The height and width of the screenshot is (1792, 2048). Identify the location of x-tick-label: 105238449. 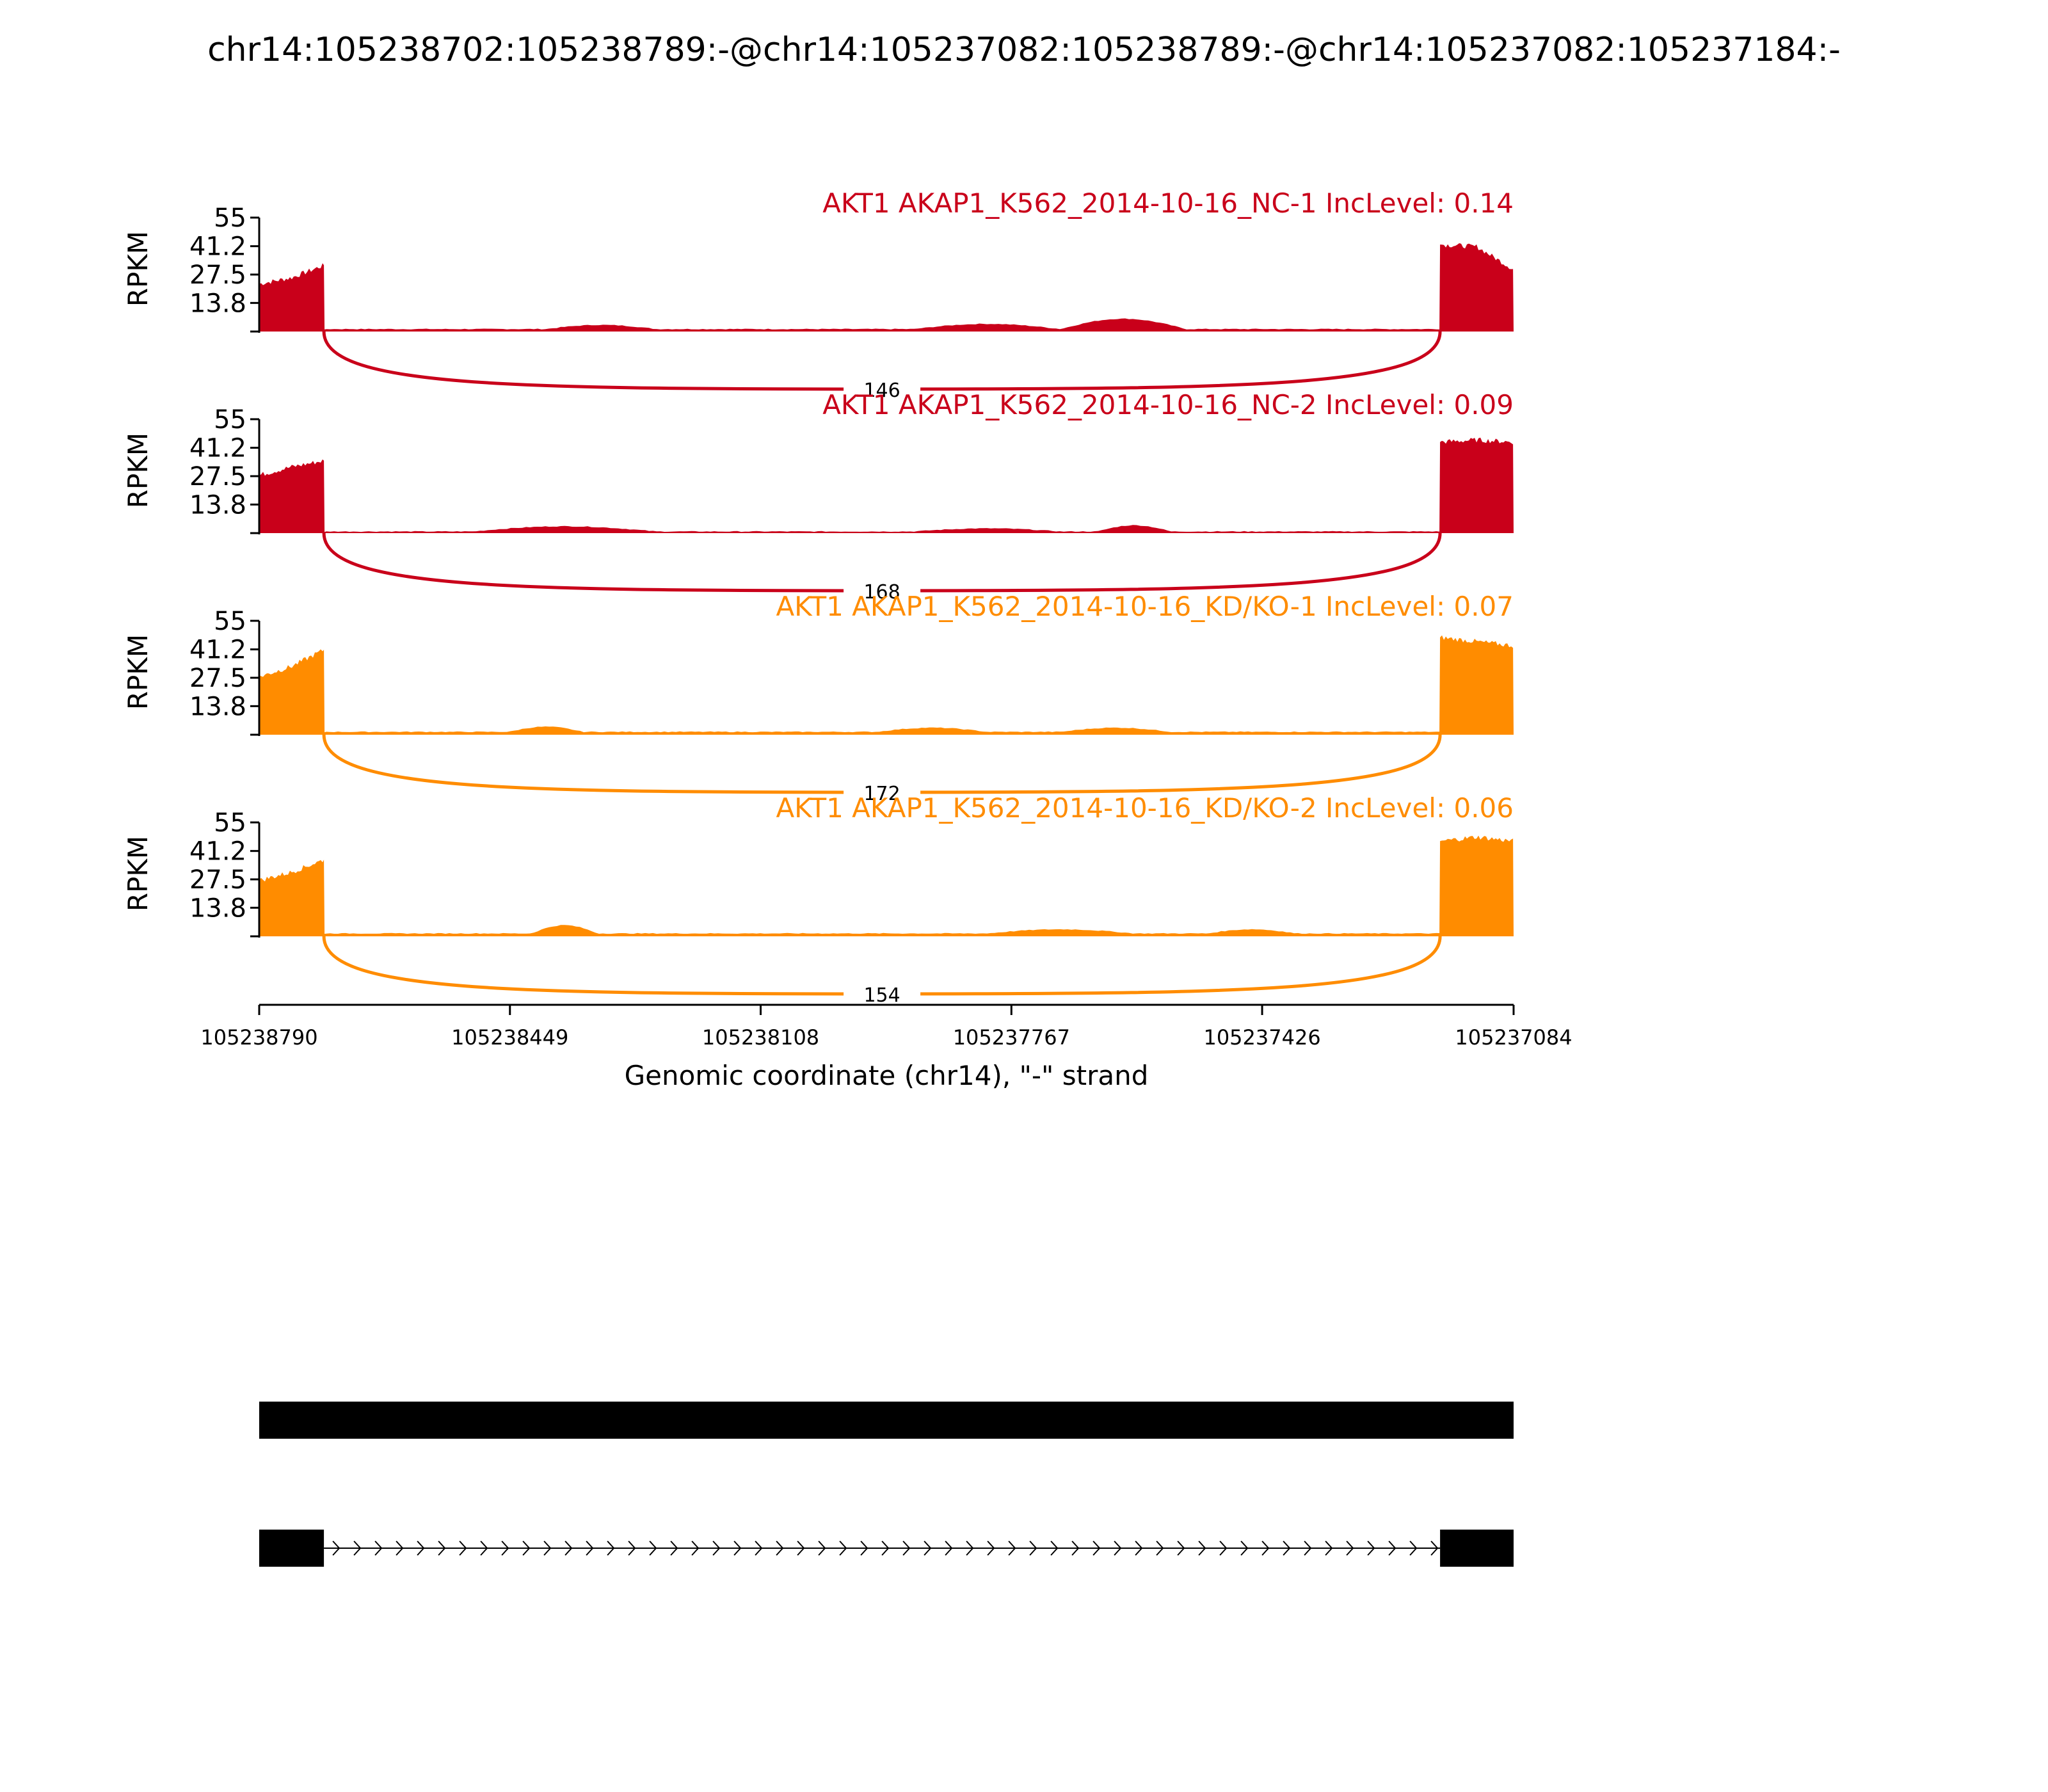
(509, 1037).